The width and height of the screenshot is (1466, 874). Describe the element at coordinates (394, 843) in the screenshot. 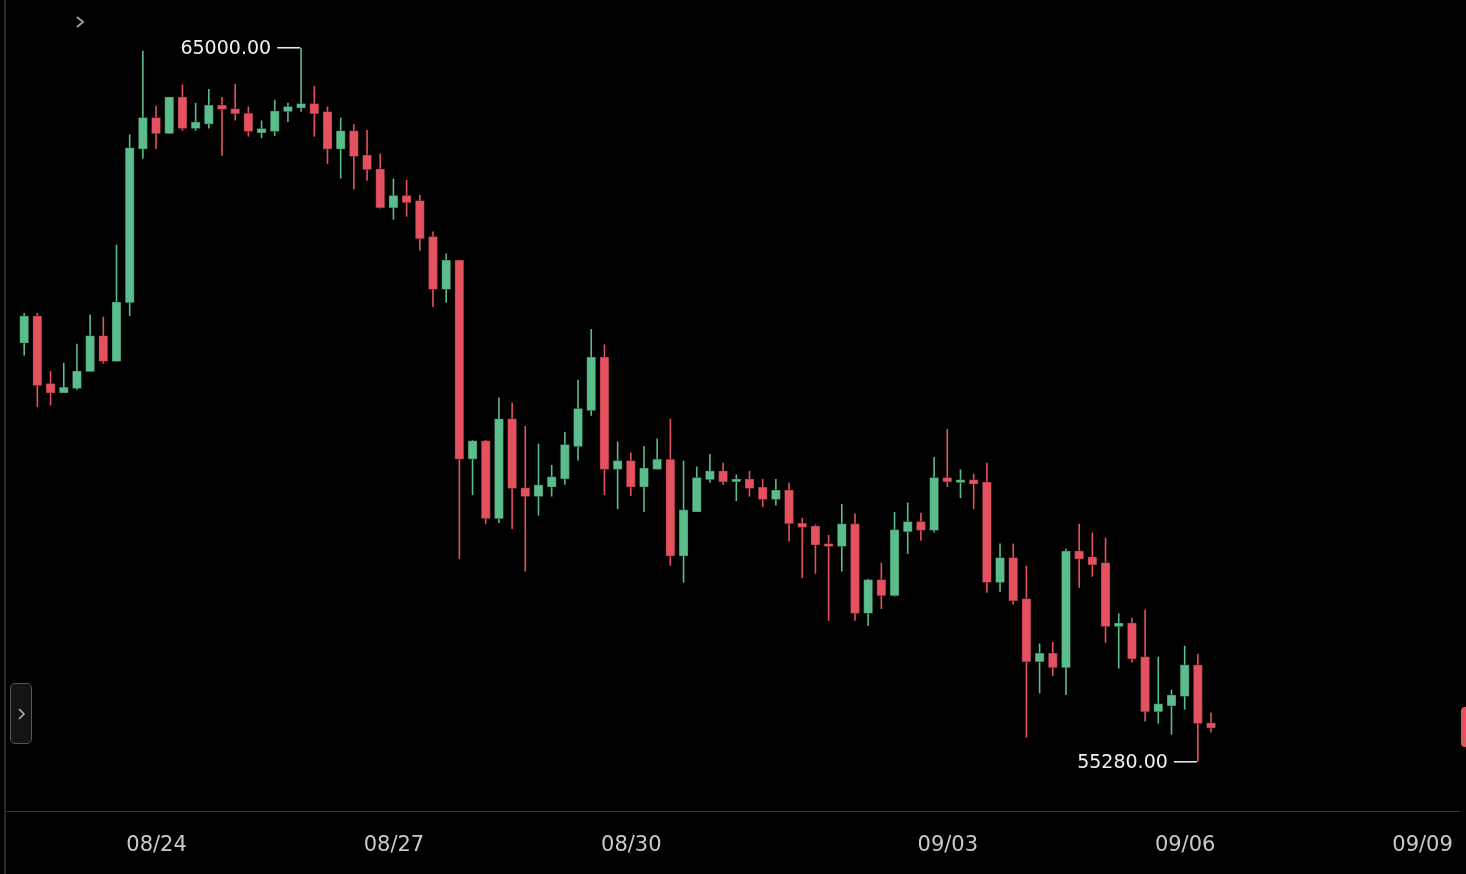

I see `x-tick-label: 08/27` at that location.